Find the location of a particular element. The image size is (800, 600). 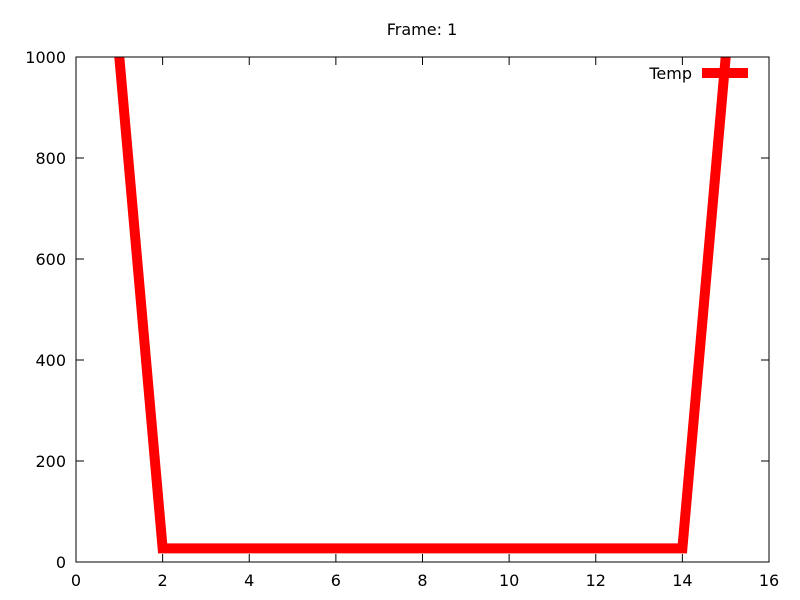

x-tick-label: 16 is located at coordinates (769, 580).